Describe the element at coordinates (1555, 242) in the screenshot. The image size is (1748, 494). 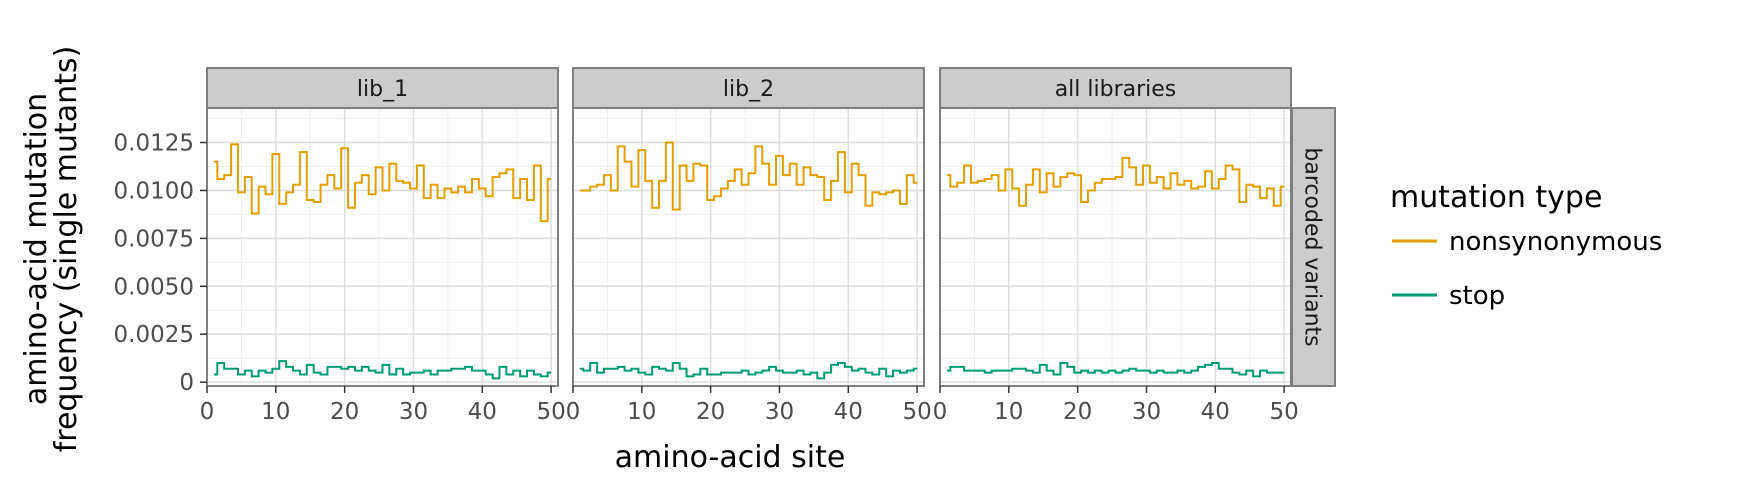
I see `legend-label: nonsynonymous` at that location.